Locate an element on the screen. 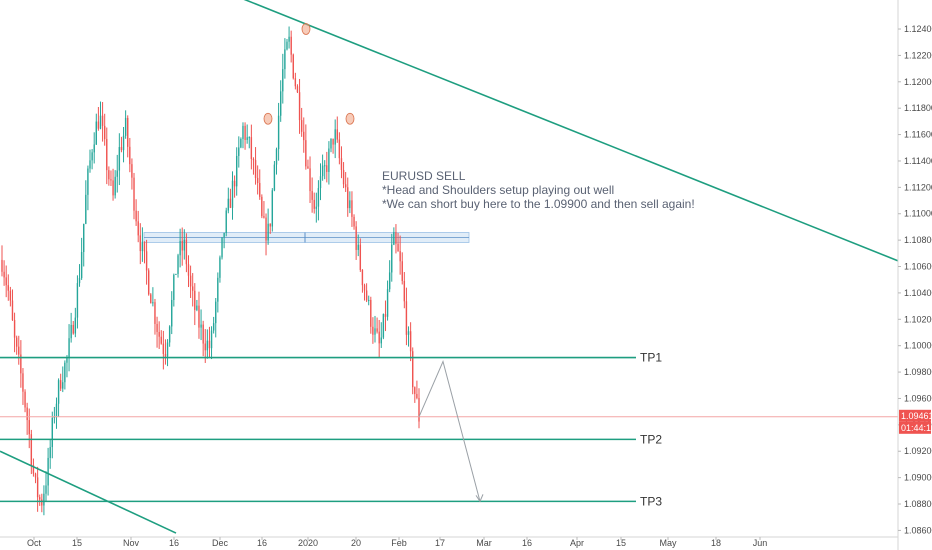  projection-arrowhead is located at coordinates (479, 498).